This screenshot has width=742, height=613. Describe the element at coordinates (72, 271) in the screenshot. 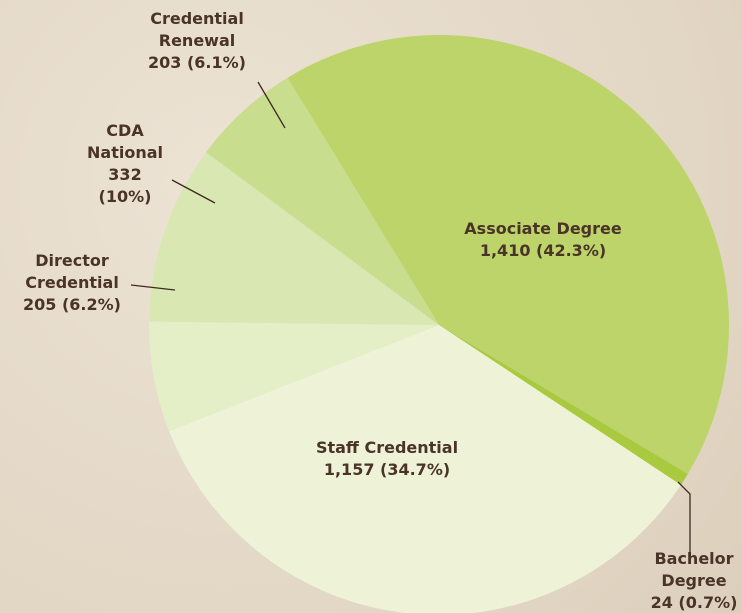

I see `slice-name: Director Credential` at that location.